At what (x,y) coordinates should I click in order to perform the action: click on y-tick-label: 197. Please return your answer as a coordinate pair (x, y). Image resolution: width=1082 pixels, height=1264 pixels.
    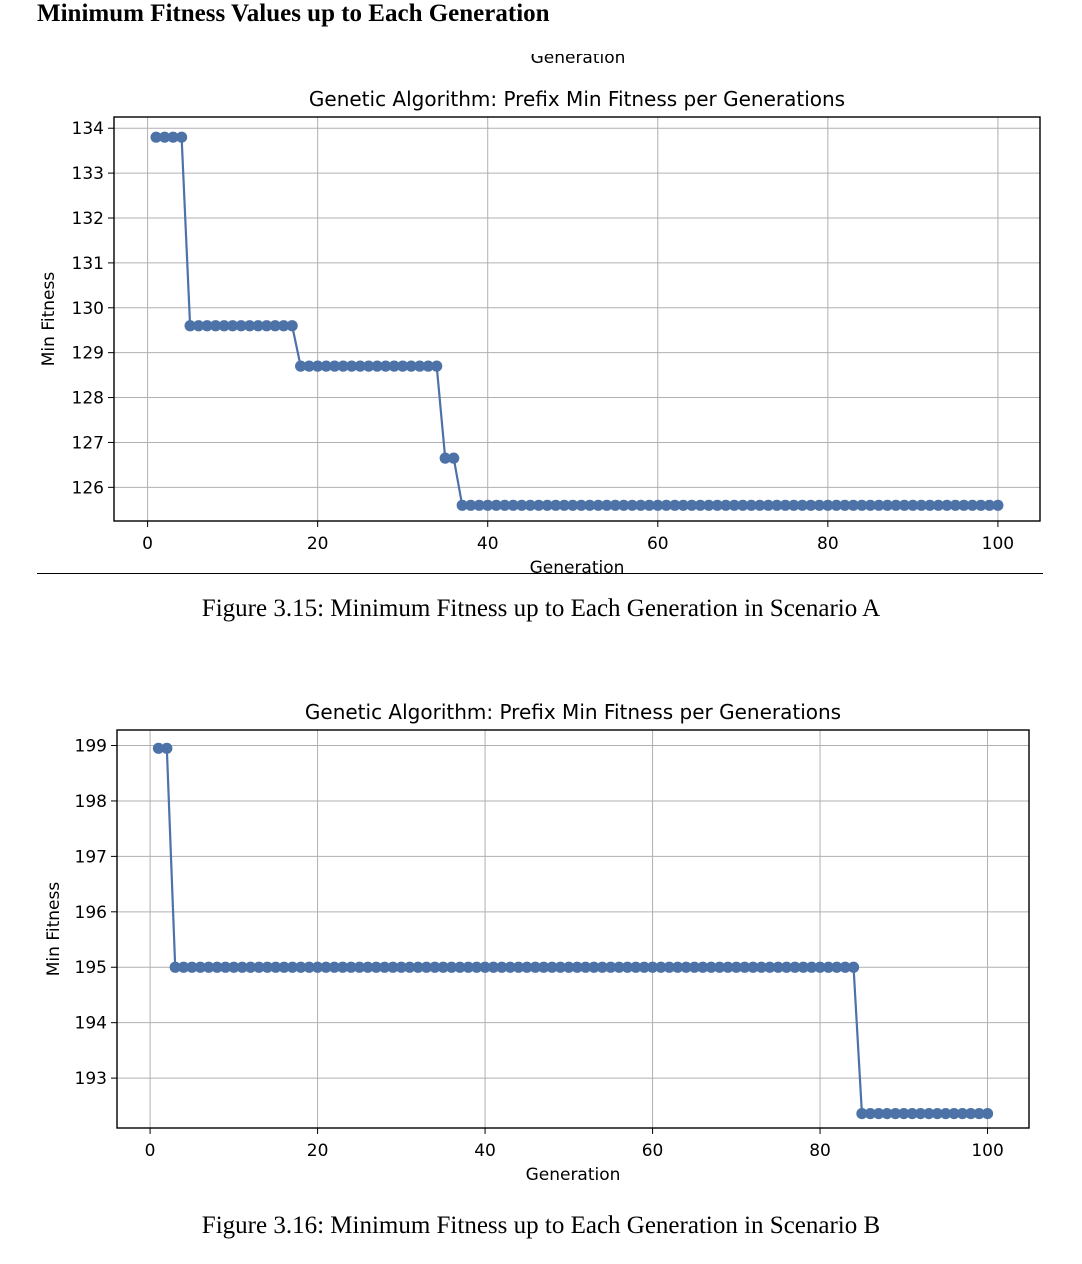
    Looking at the image, I should click on (91, 857).